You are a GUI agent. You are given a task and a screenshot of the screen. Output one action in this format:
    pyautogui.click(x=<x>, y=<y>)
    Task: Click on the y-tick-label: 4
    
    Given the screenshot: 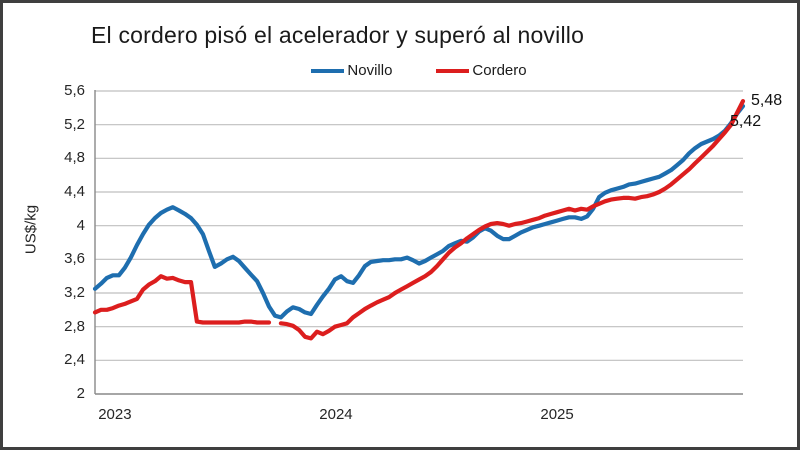 What is the action you would take?
    pyautogui.click(x=80, y=225)
    